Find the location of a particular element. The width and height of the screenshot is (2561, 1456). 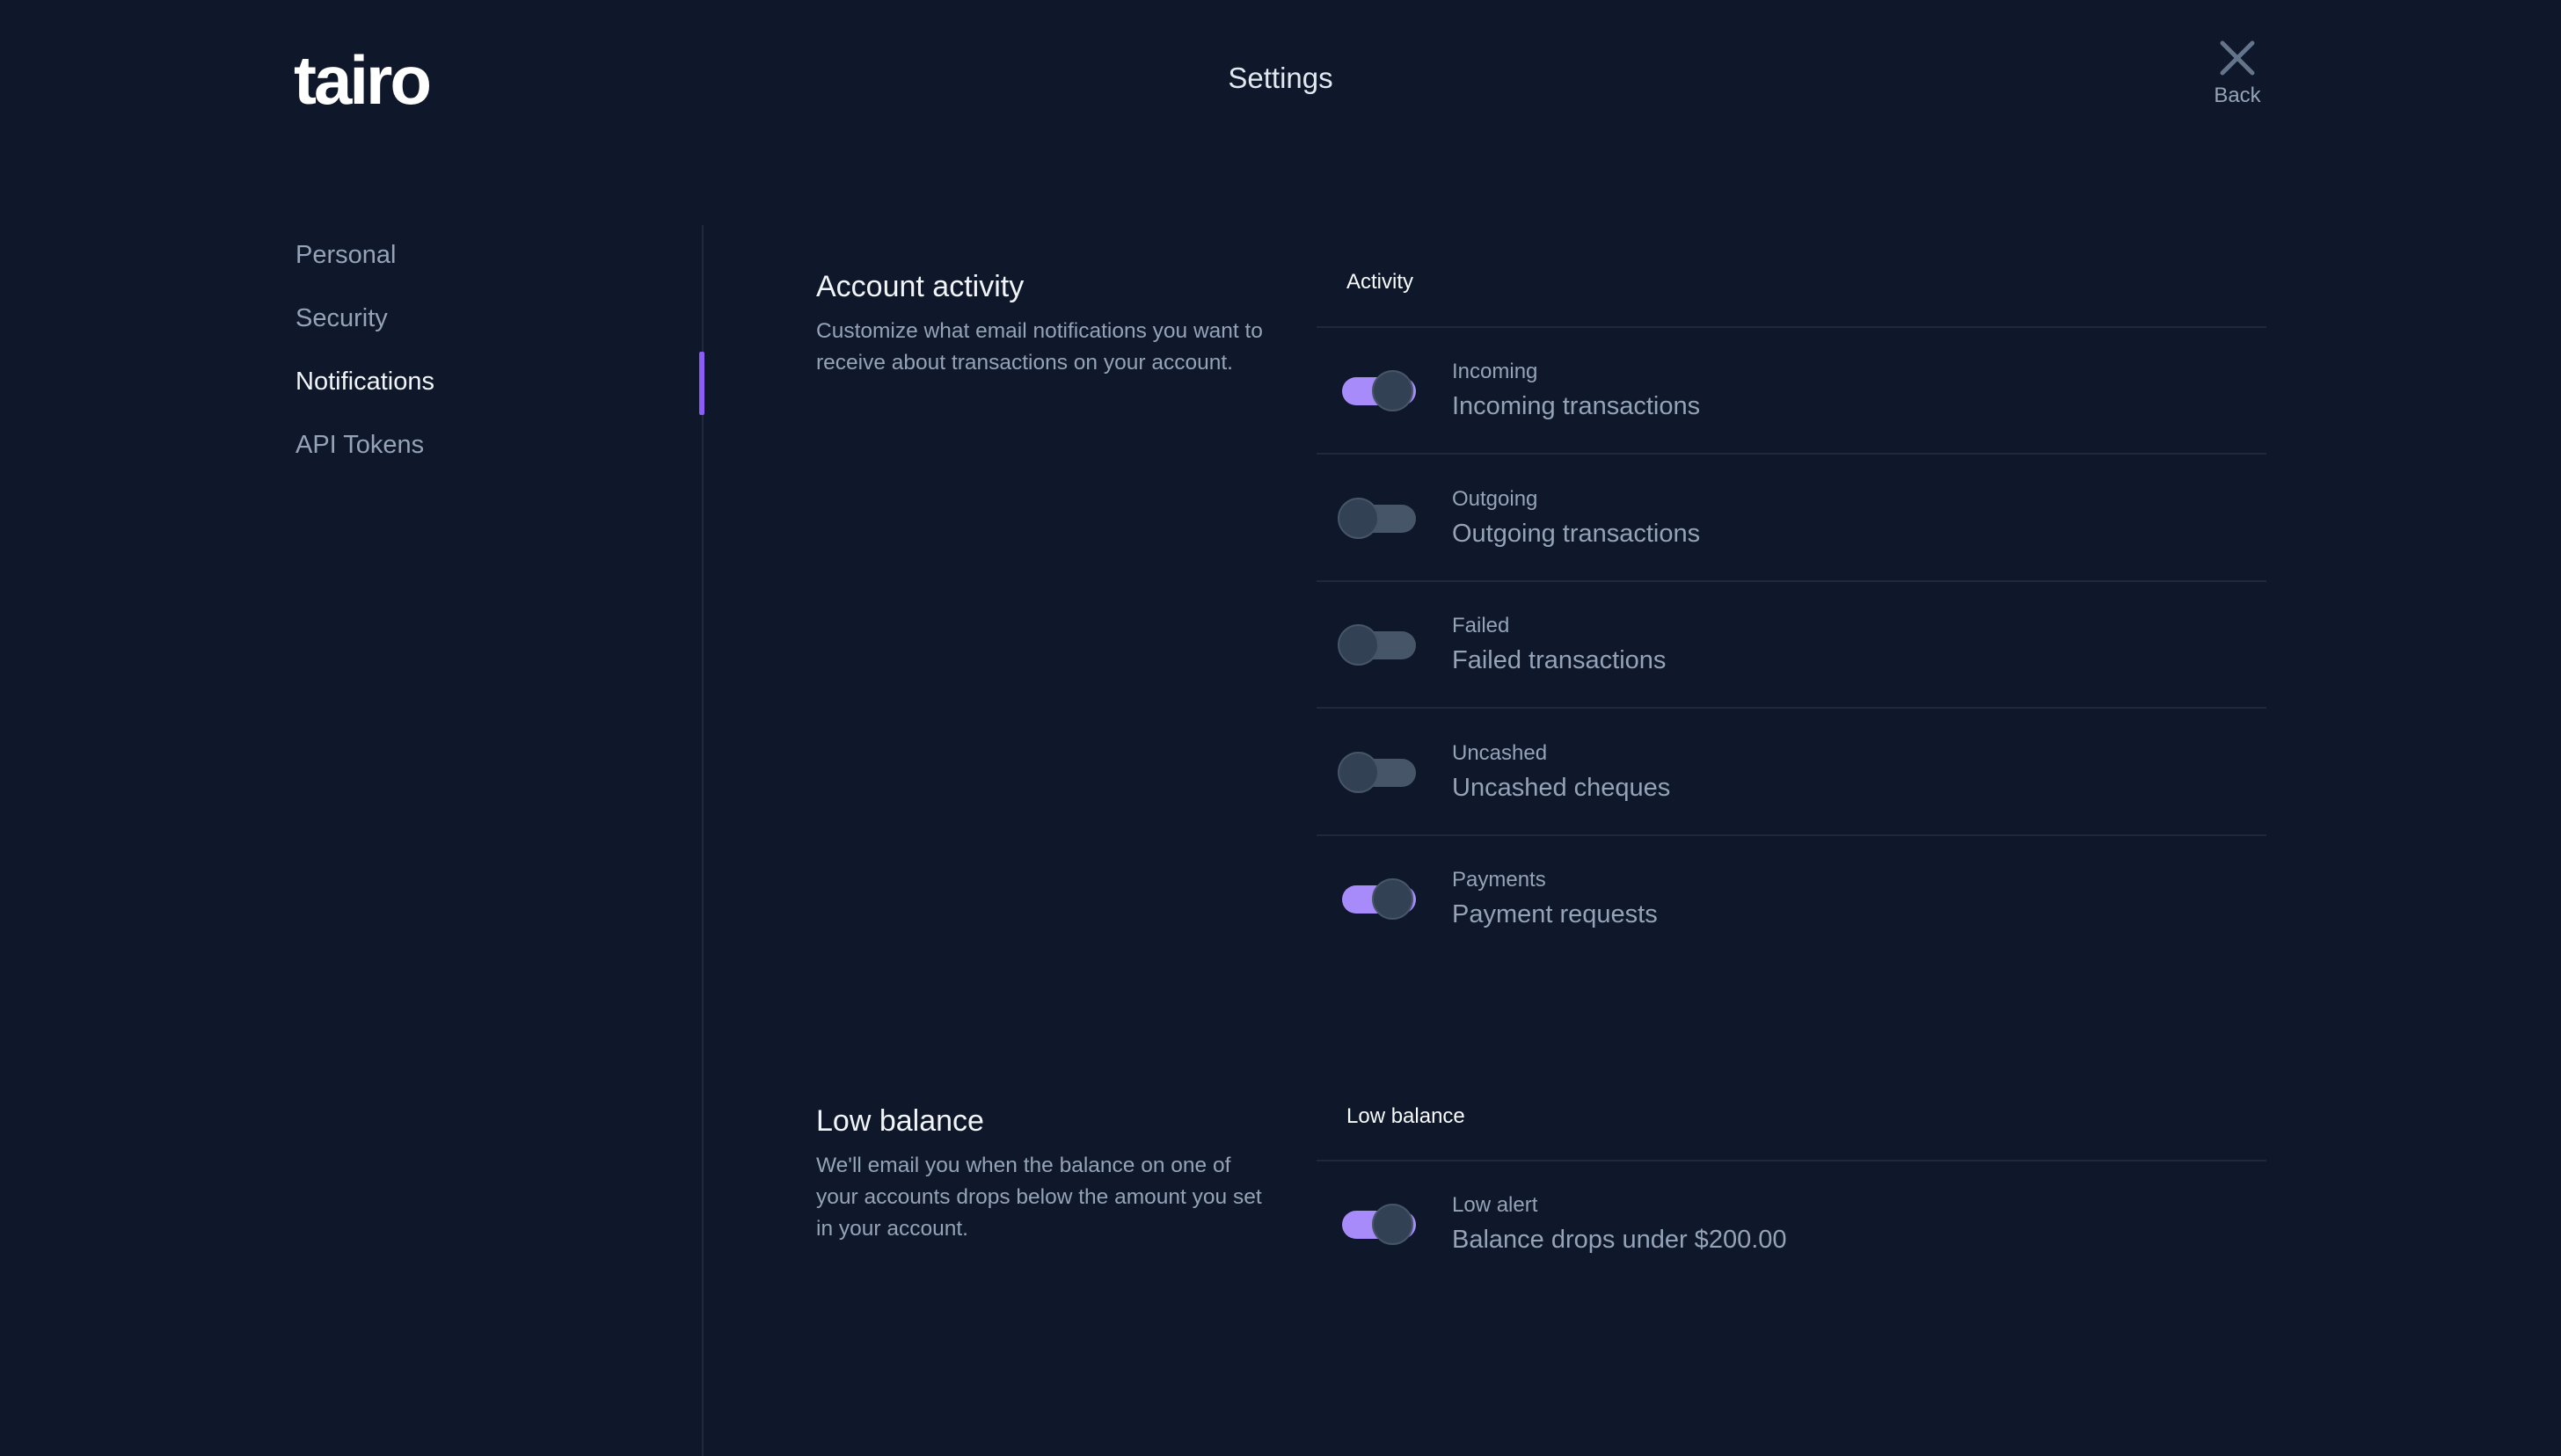

row-label: Low alert is located at coordinates (1495, 1205).